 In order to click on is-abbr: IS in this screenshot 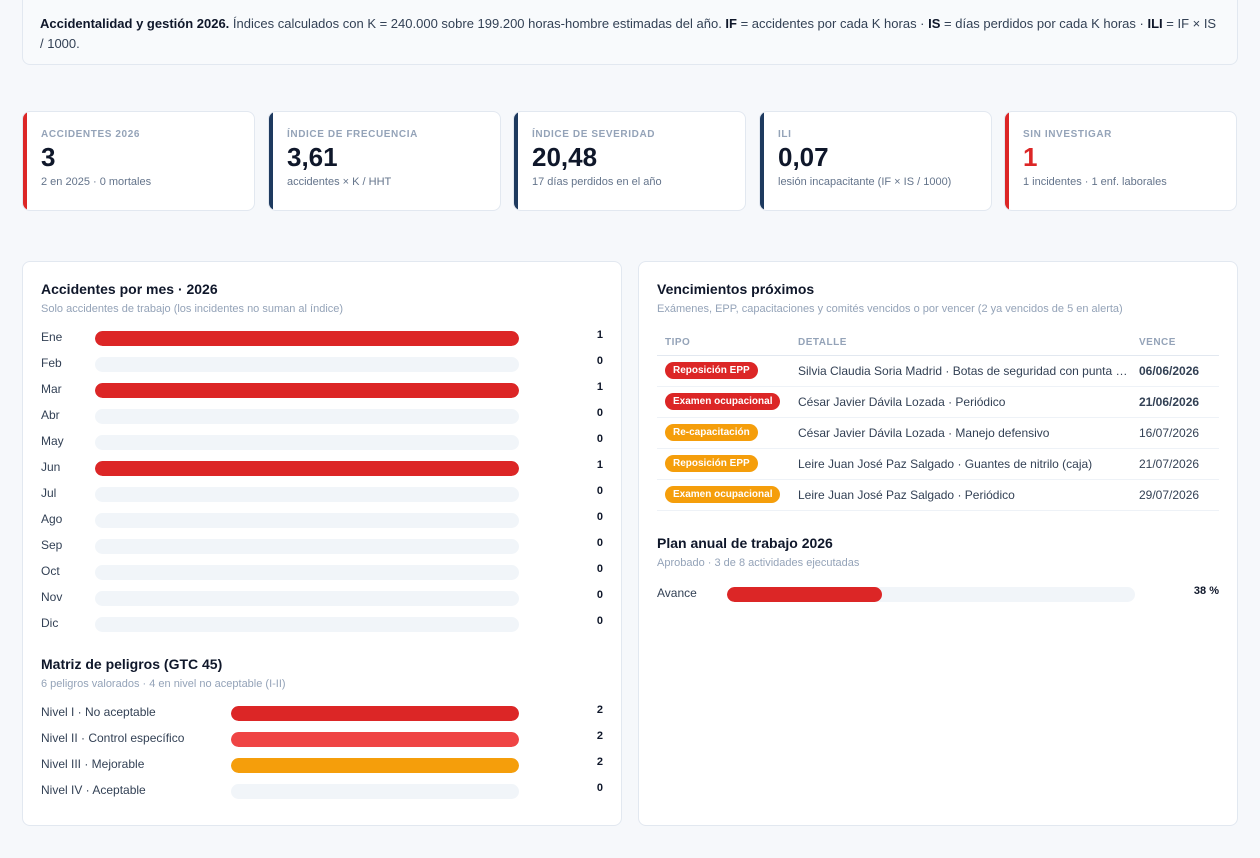, I will do `click(934, 23)`.